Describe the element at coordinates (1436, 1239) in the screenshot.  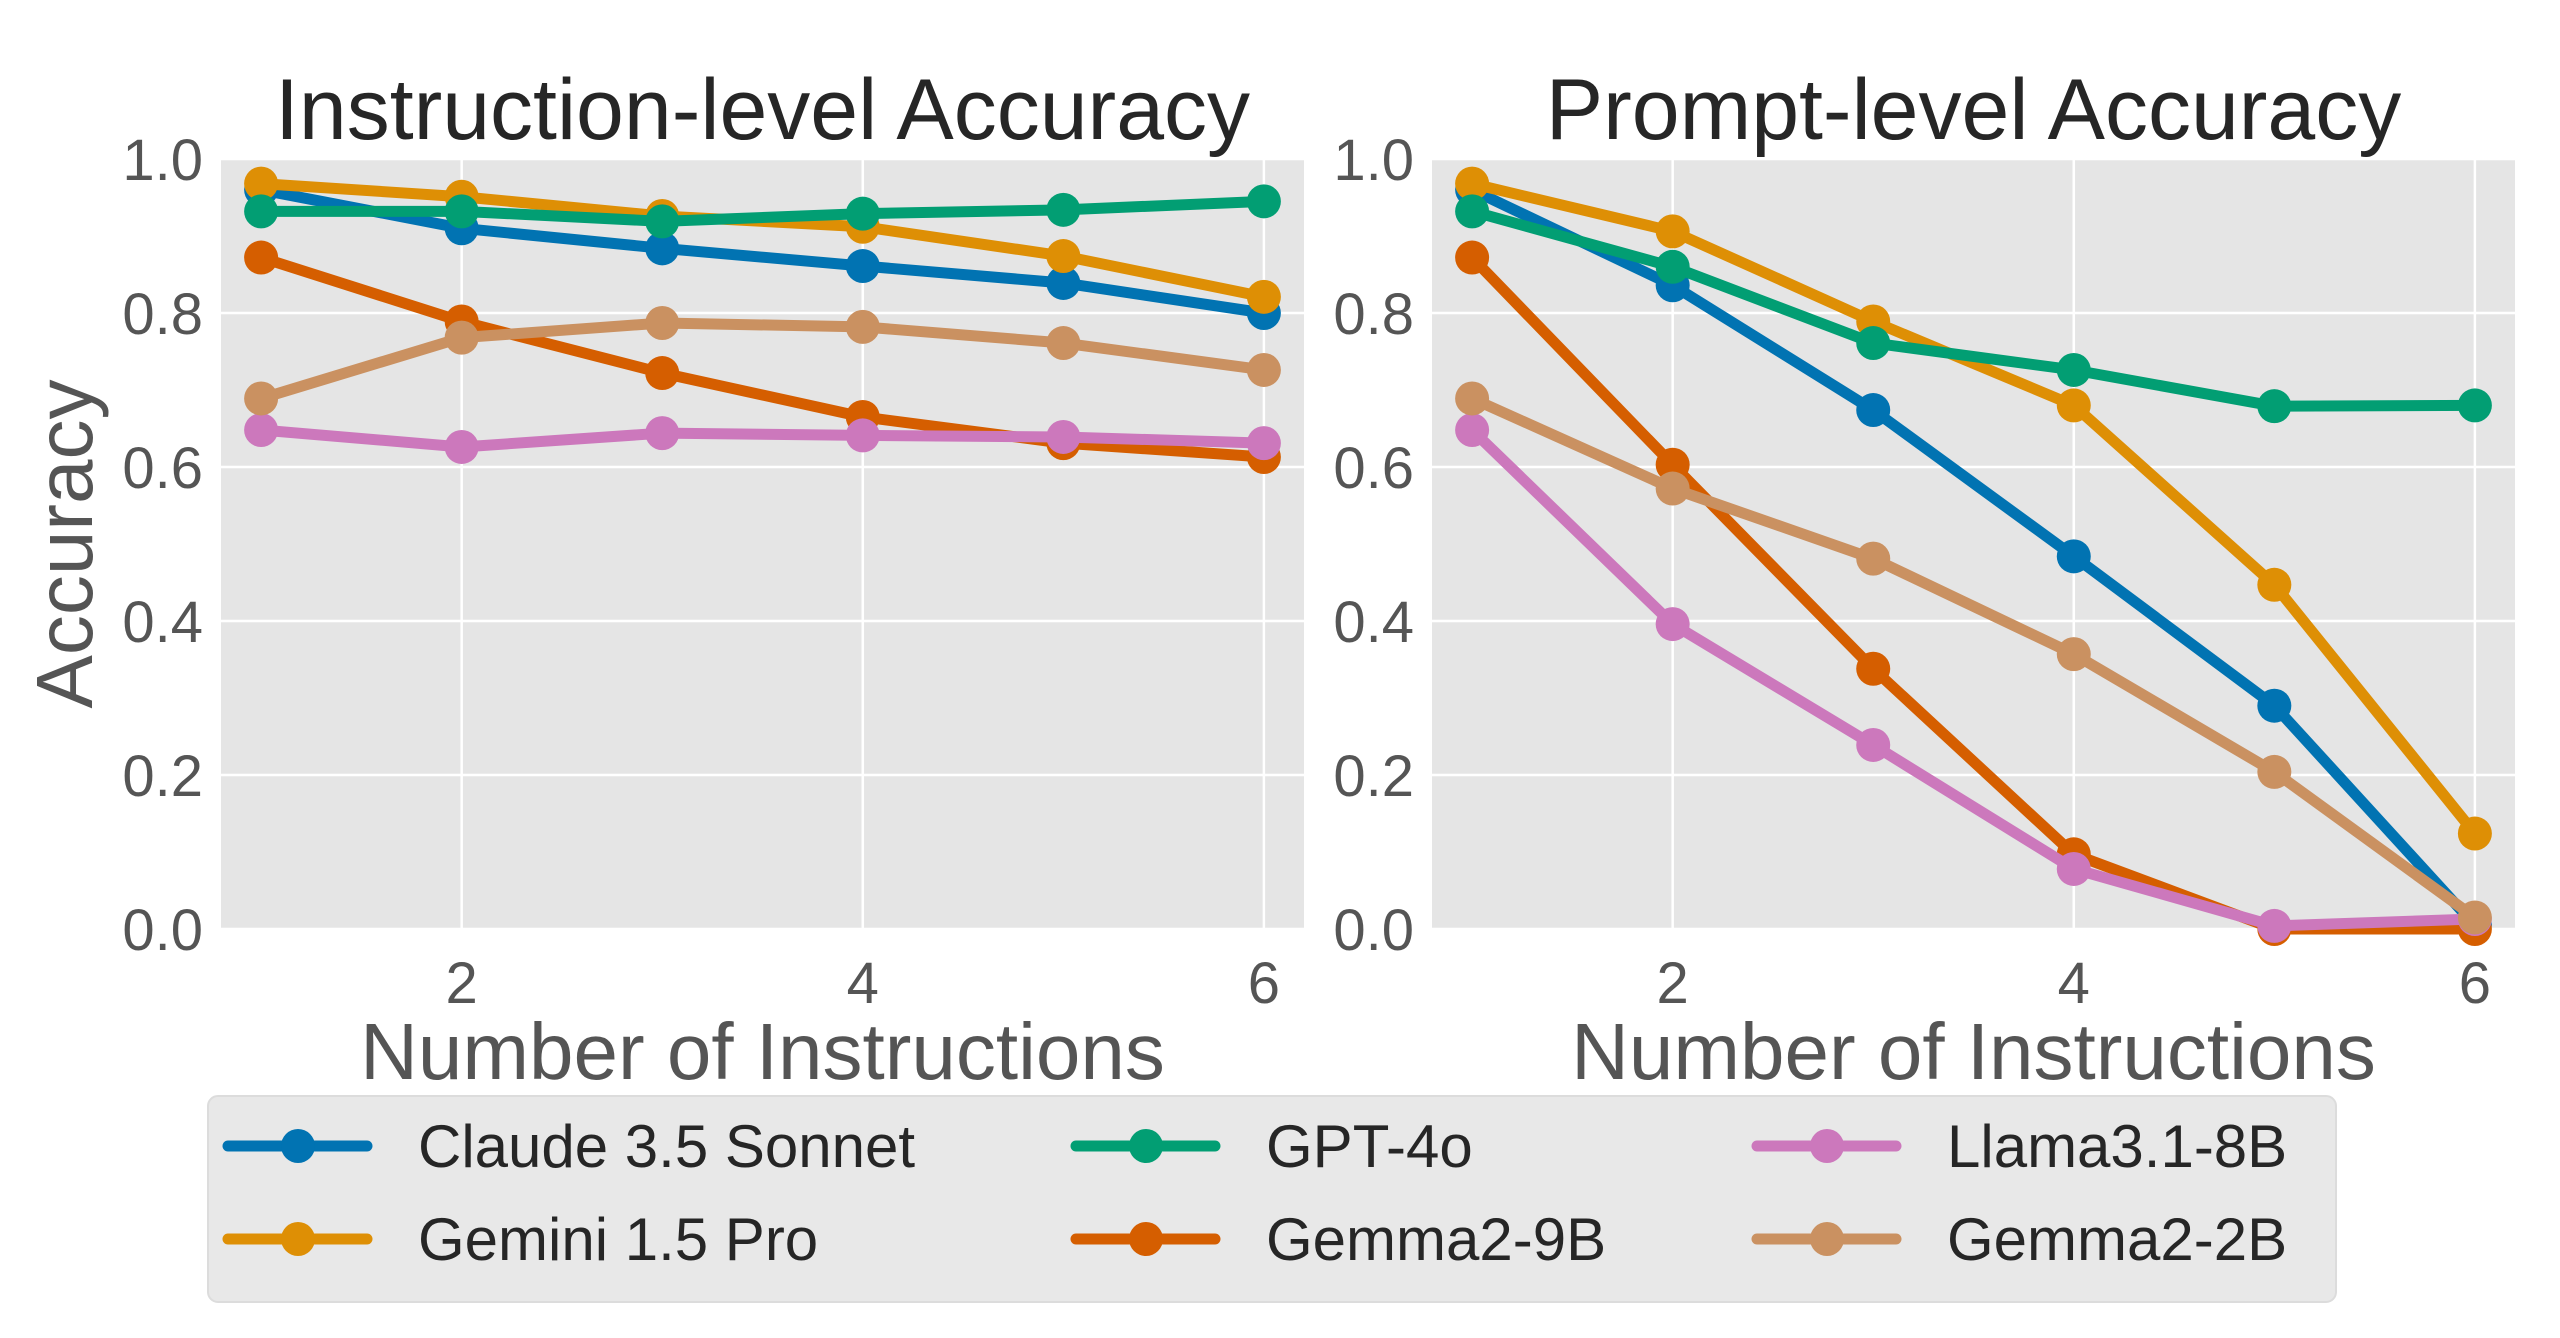
I see `legend-label: Gemma2-9B` at that location.